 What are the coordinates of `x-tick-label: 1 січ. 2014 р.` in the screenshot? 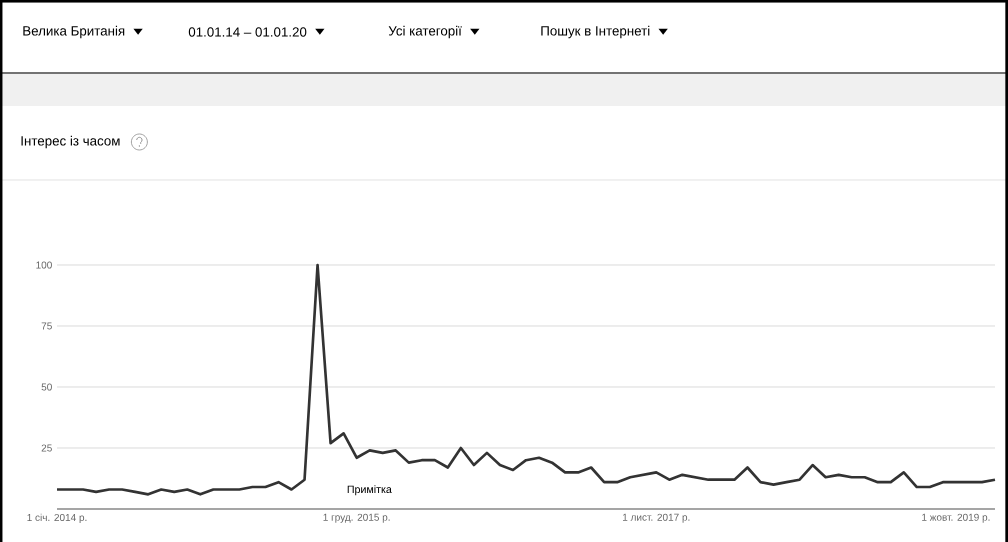 It's located at (57, 518).